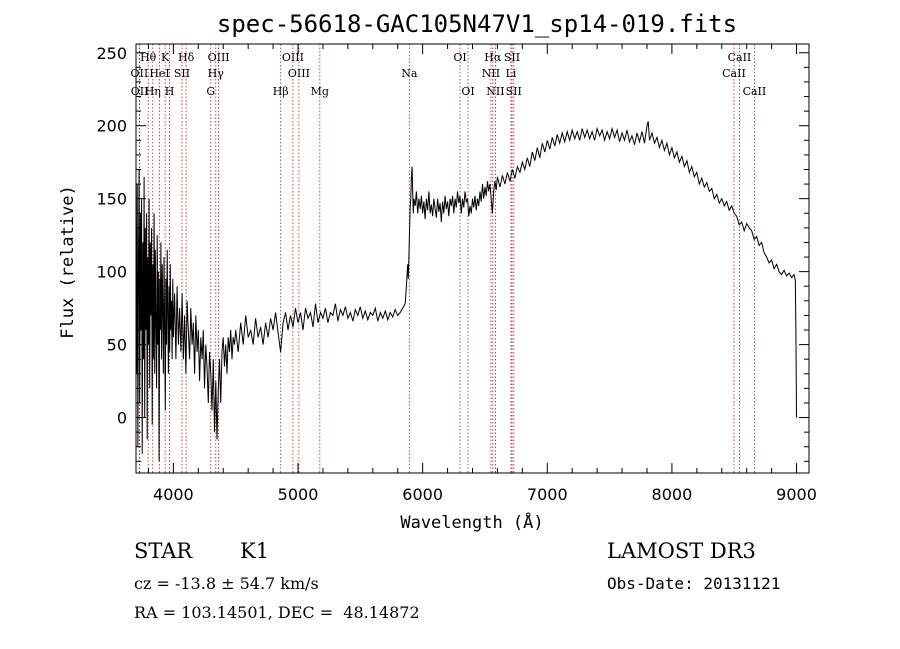 The height and width of the screenshot is (649, 900). Describe the element at coordinates (796, 494) in the screenshot. I see `x-tick-label: 9000` at that location.